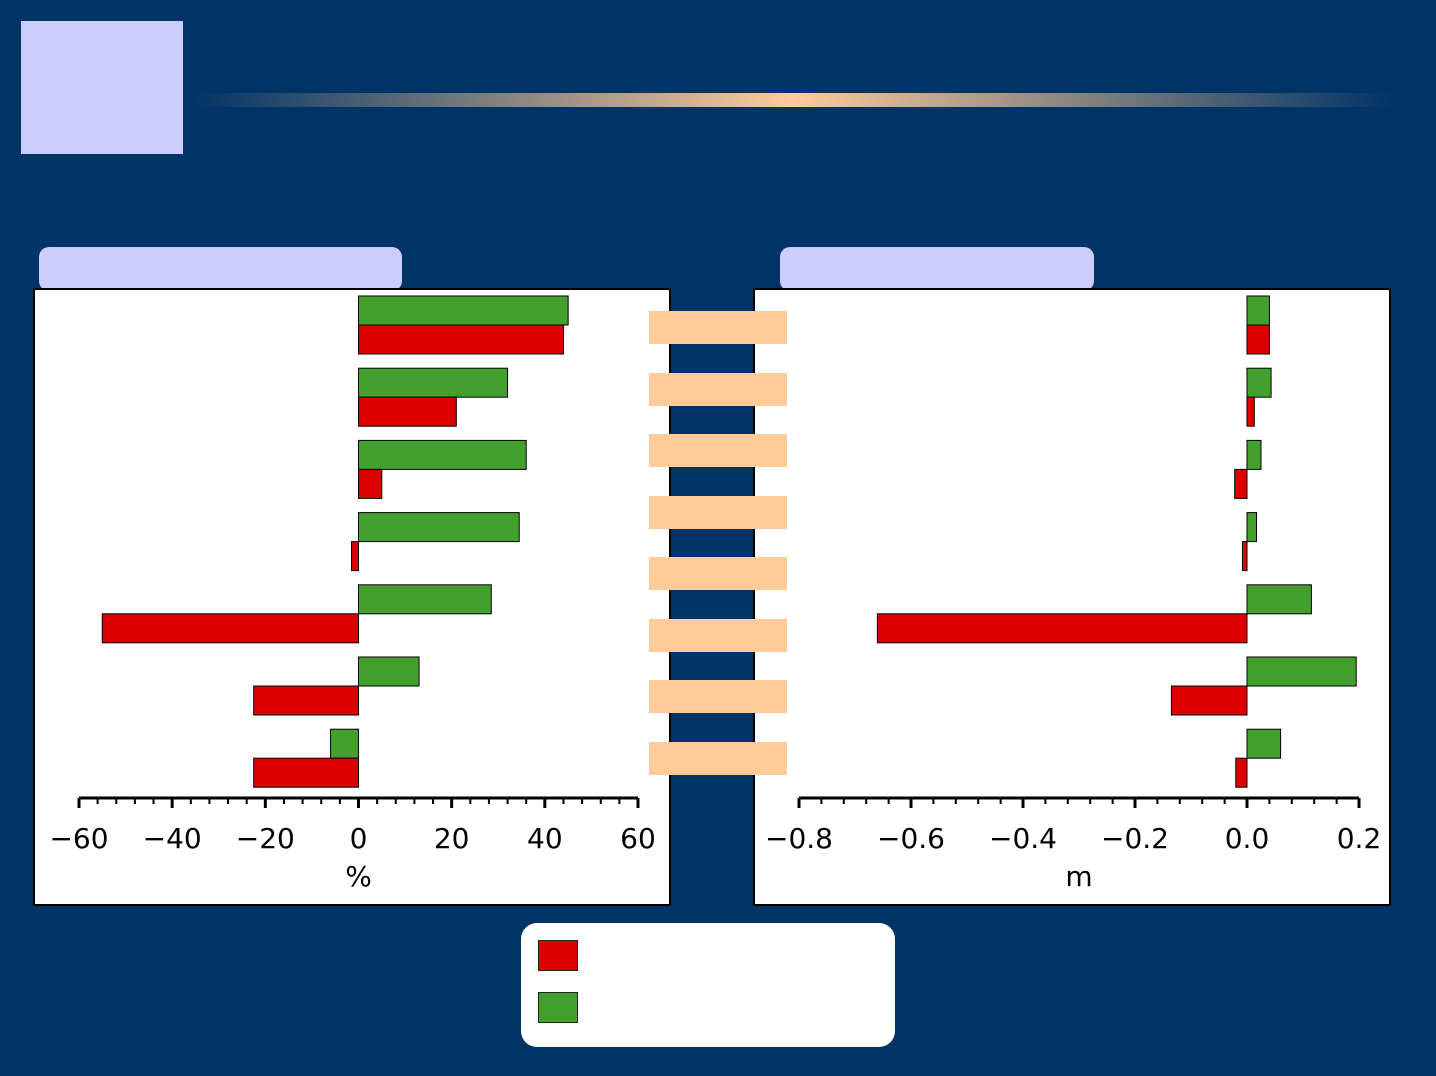  What do you see at coordinates (937, 269) in the screenshot?
I see `right-panel-title-box` at bounding box center [937, 269].